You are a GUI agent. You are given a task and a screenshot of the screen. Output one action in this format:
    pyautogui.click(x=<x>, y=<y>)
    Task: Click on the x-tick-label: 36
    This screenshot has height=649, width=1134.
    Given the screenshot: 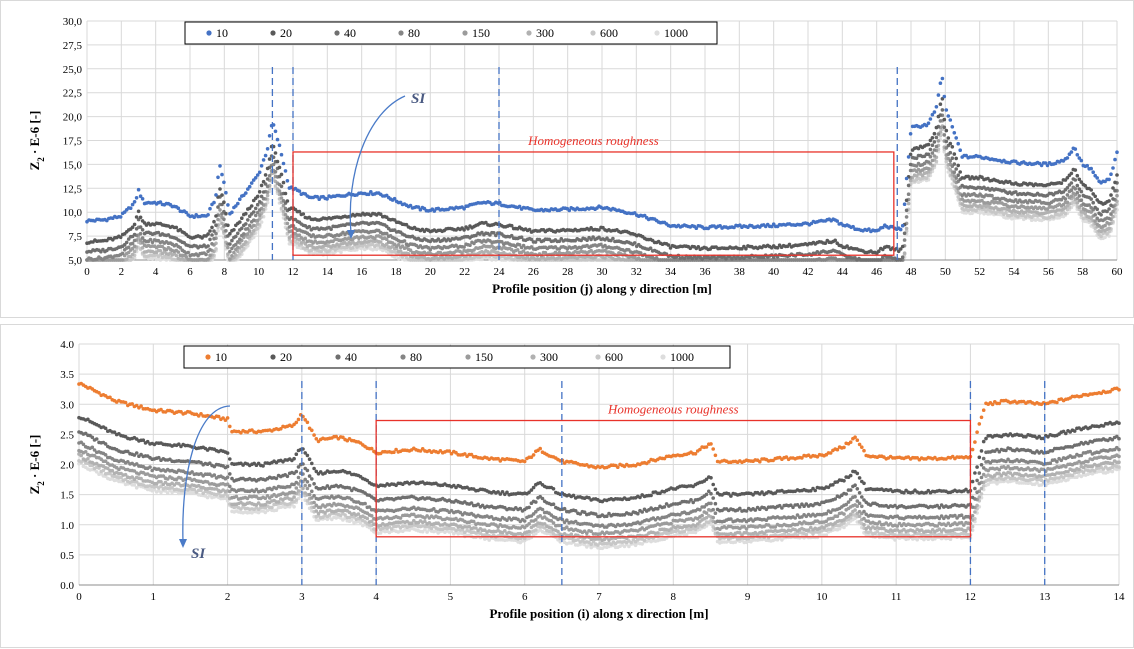 What is the action you would take?
    pyautogui.click(x=706, y=272)
    